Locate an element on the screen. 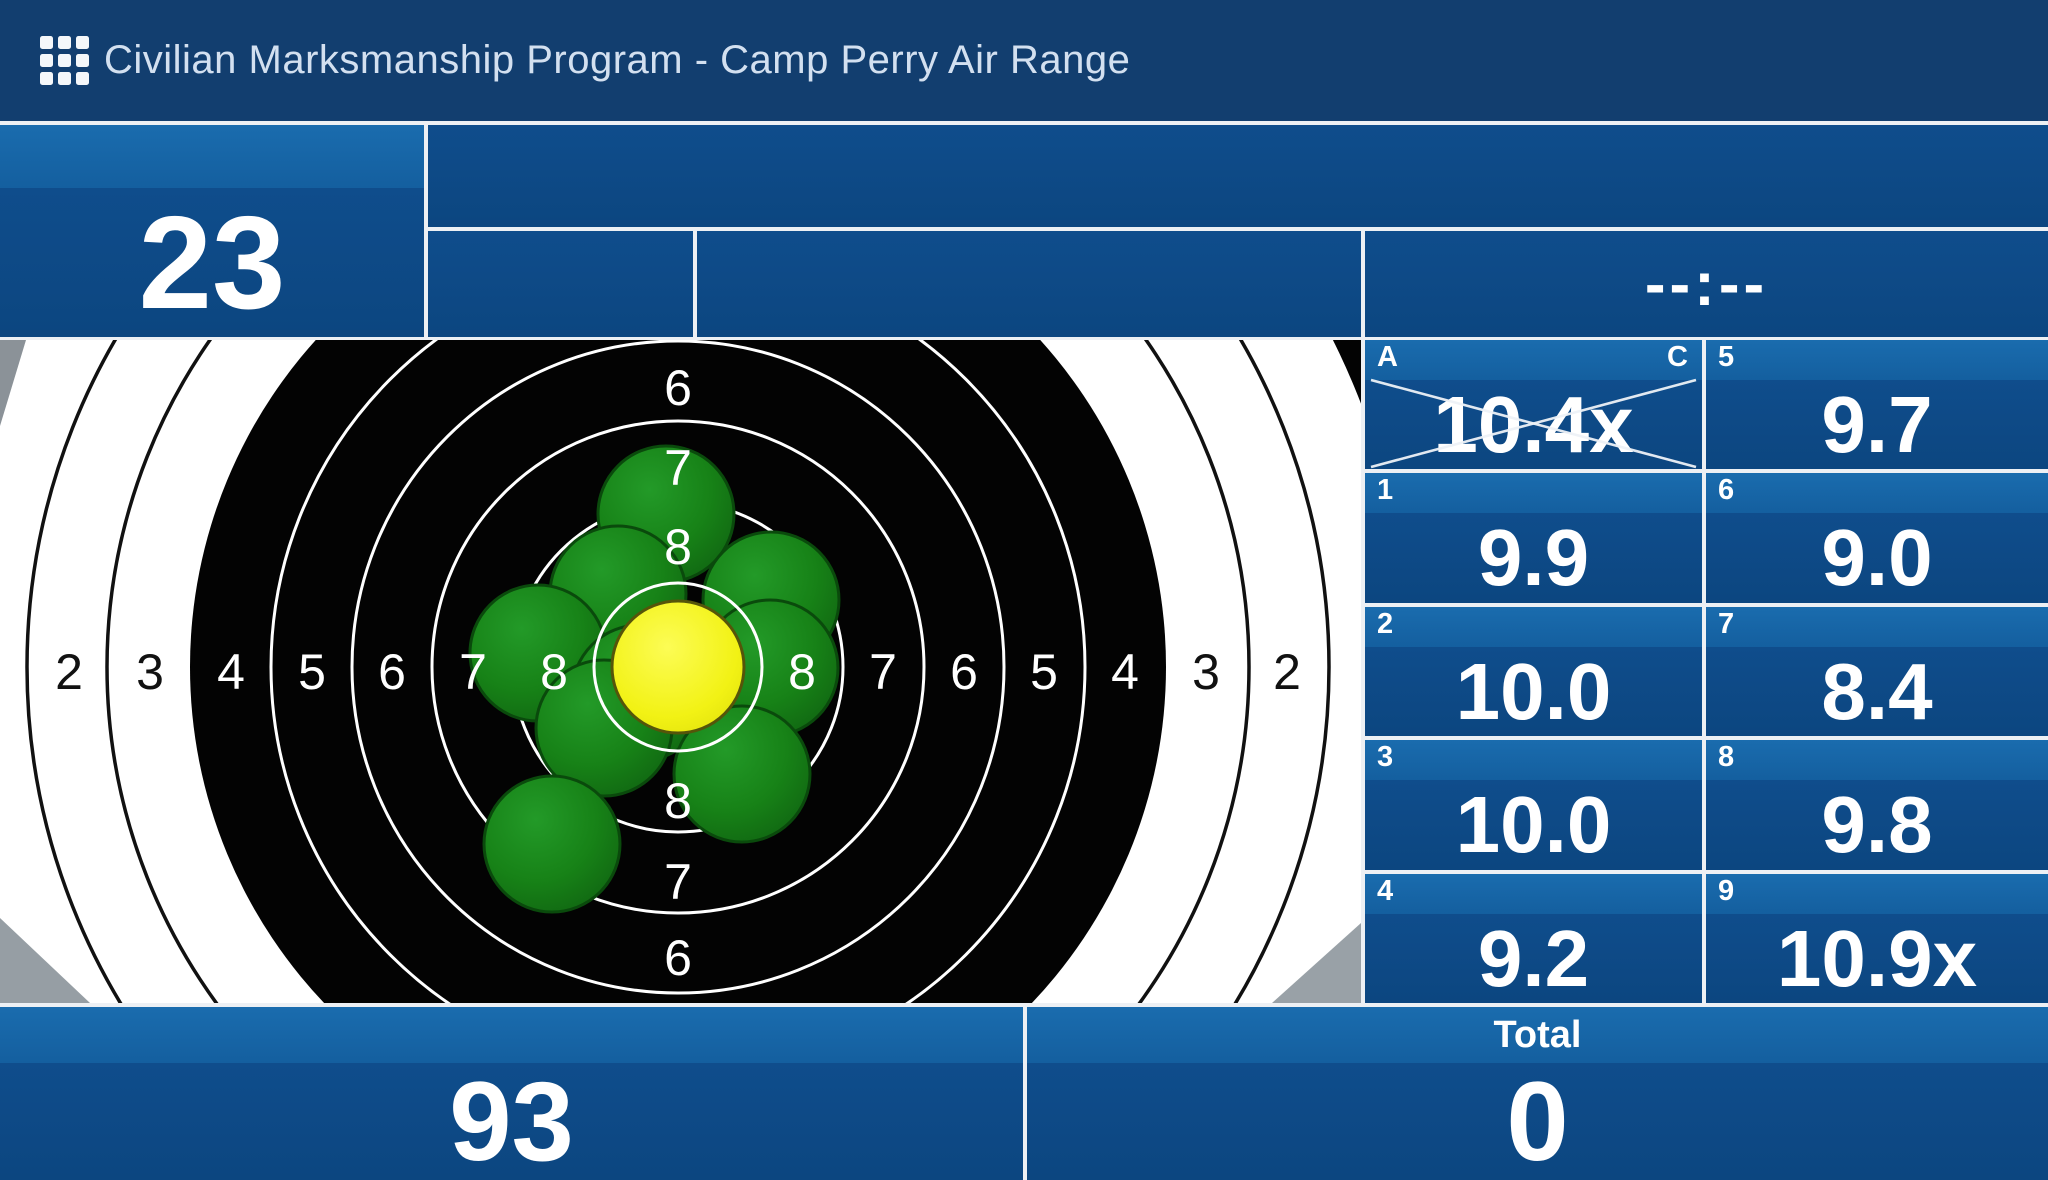 The width and height of the screenshot is (2048, 1180). shot-cell-sighter: A C 10.4x is located at coordinates (1533, 404).